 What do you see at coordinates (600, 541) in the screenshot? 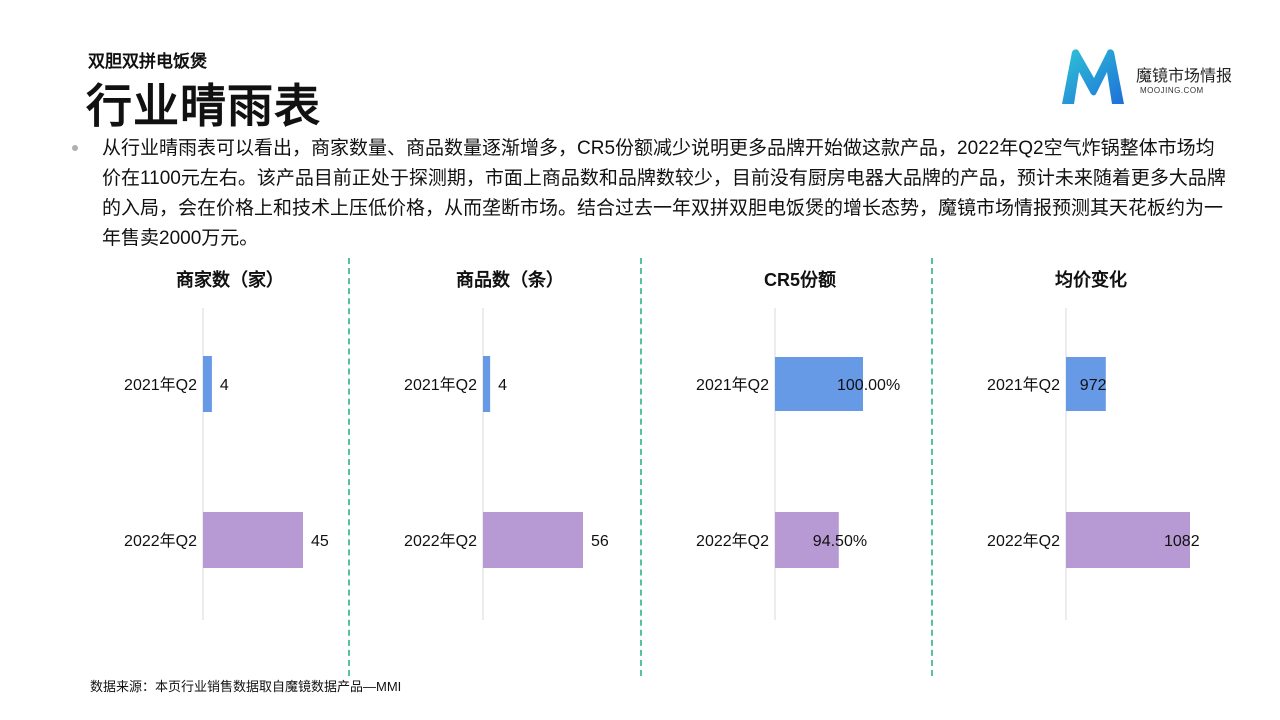
I see `data-label: 56` at bounding box center [600, 541].